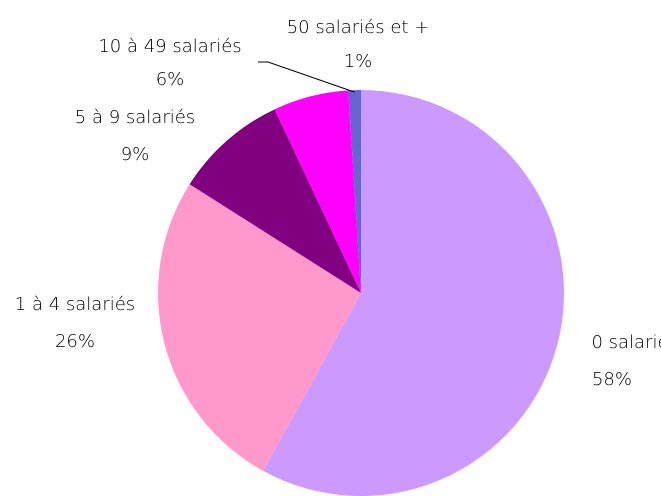 Image resolution: width=661 pixels, height=496 pixels. What do you see at coordinates (75, 304) in the screenshot?
I see `slice-label: 1 à 4 salariés` at bounding box center [75, 304].